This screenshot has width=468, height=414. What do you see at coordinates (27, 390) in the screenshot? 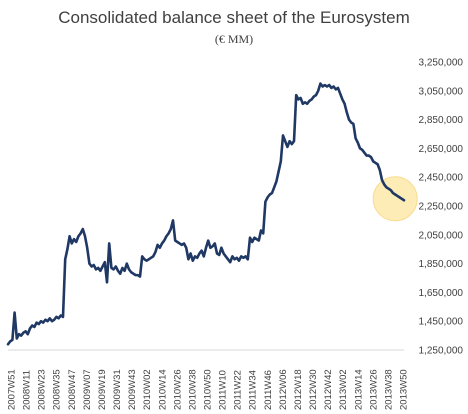
I see `x-tick-label: 2008W11` at bounding box center [27, 390].